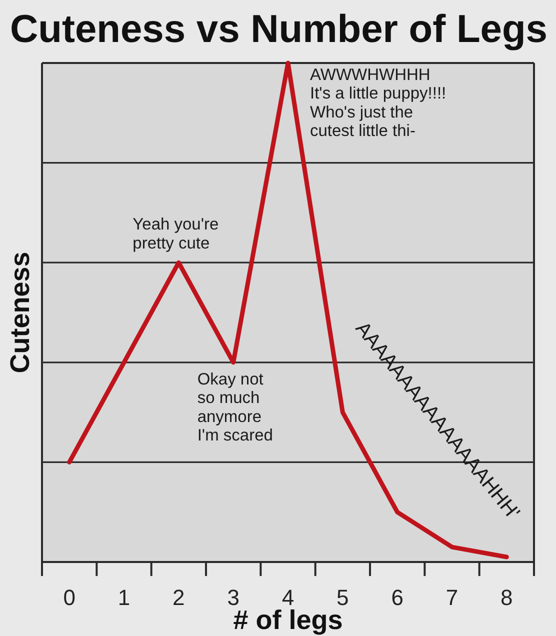  I want to click on y-axis-title: Cuteness, so click(20, 313).